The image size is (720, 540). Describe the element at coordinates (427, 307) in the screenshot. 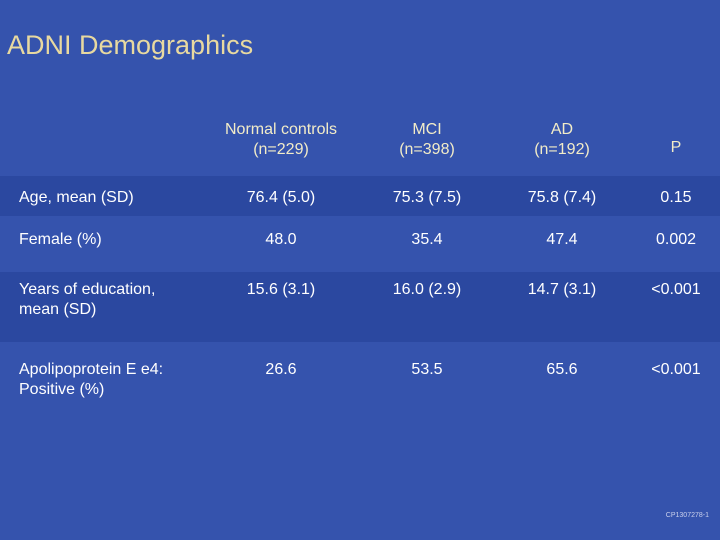

I see `cell-mci: 16.0 (2.9)` at that location.